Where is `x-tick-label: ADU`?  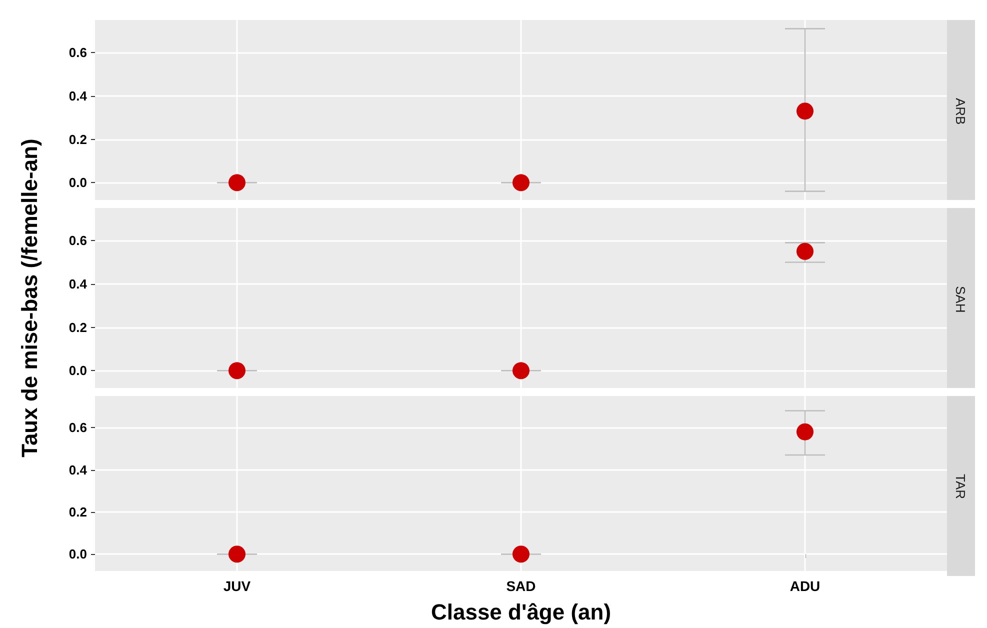
x-tick-label: ADU is located at coordinates (805, 586).